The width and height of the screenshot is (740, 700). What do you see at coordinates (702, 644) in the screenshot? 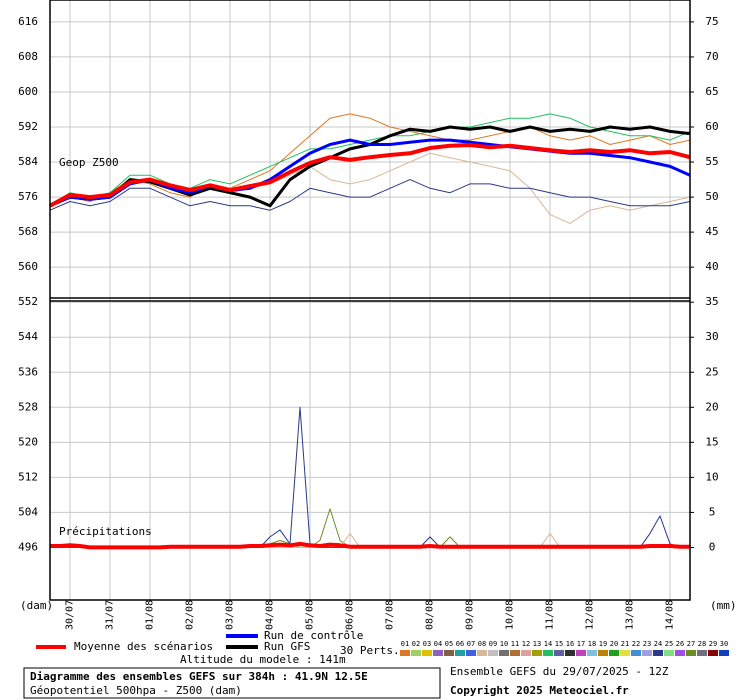
I see `pert-label: 28` at bounding box center [702, 644].